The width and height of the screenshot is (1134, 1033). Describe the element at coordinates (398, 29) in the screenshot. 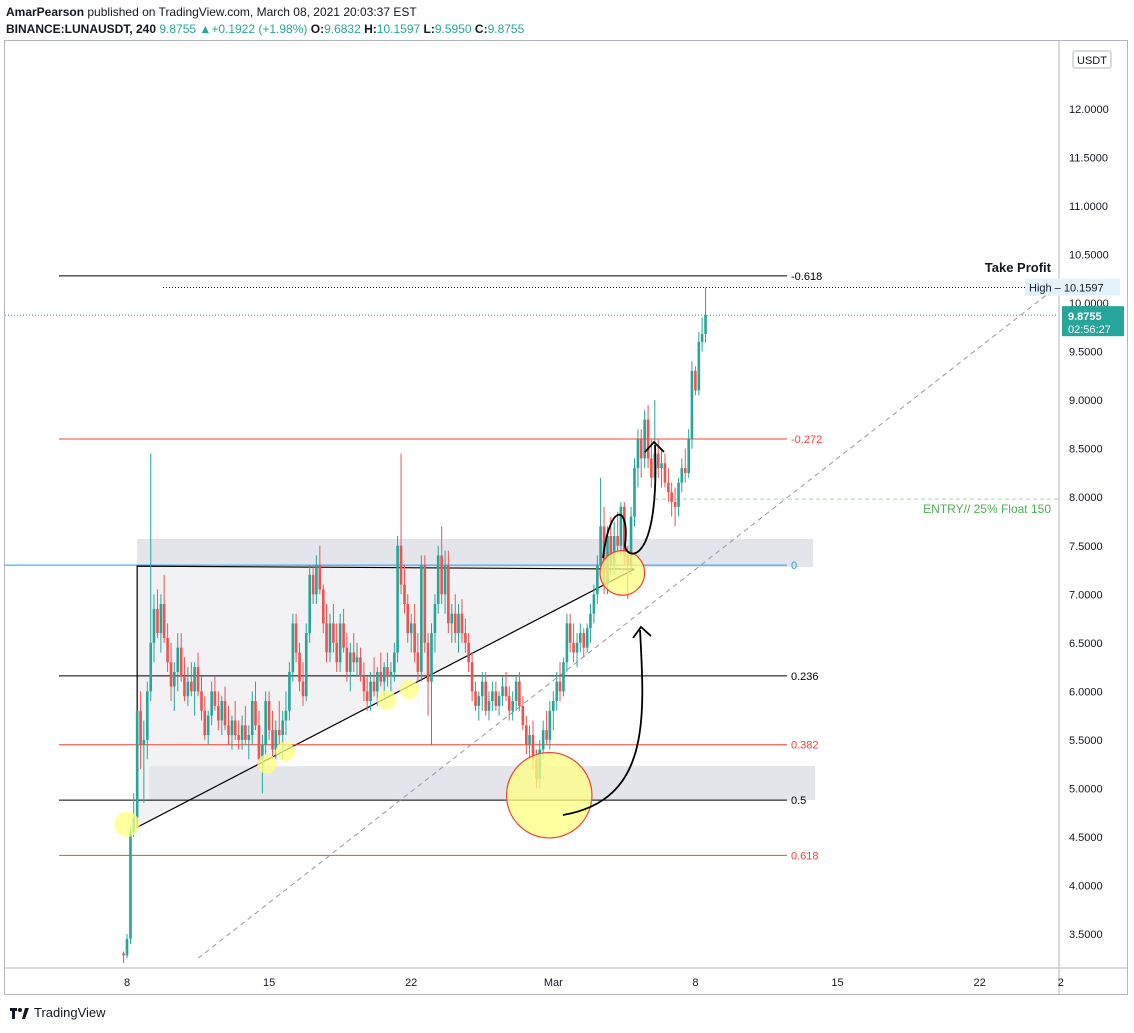

I see `high-value: 10.1597` at that location.